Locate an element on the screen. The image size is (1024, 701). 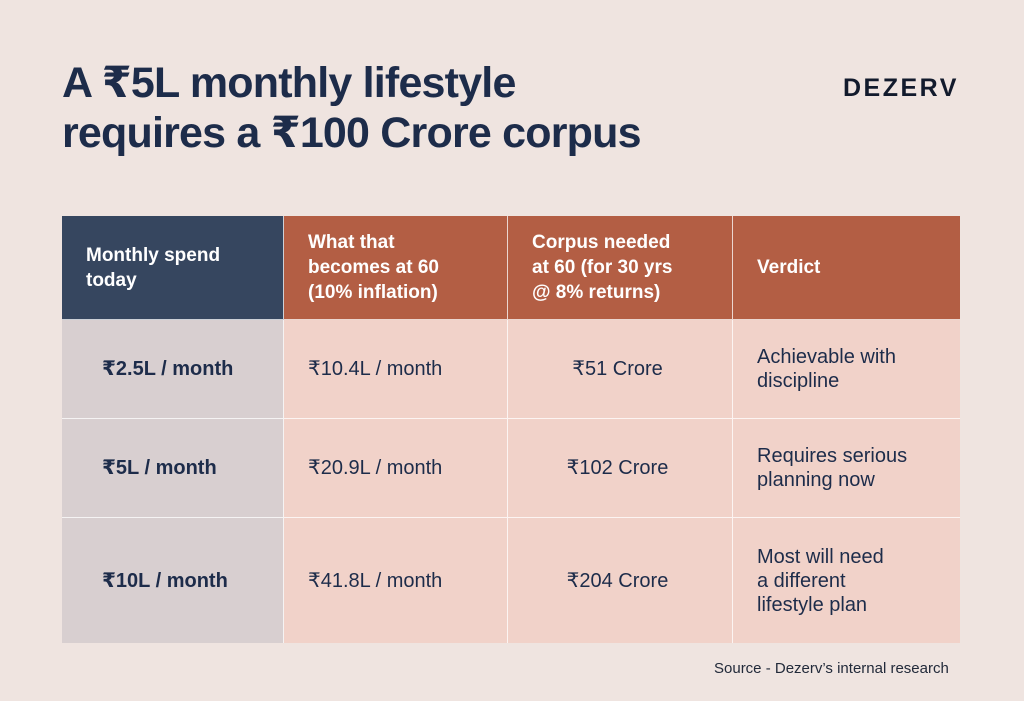
cell-monthly-spend: ₹5L / month is located at coordinates (173, 468).